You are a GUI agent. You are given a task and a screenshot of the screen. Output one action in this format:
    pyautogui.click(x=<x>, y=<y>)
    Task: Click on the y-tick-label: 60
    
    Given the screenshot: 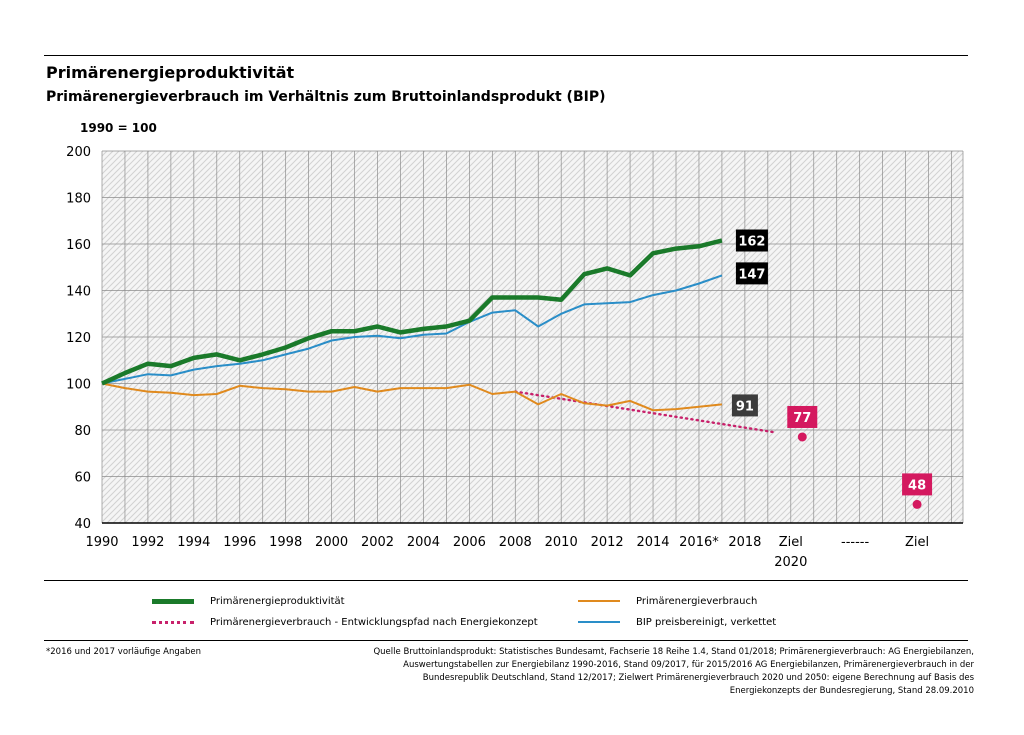 What is the action you would take?
    pyautogui.click(x=82, y=478)
    